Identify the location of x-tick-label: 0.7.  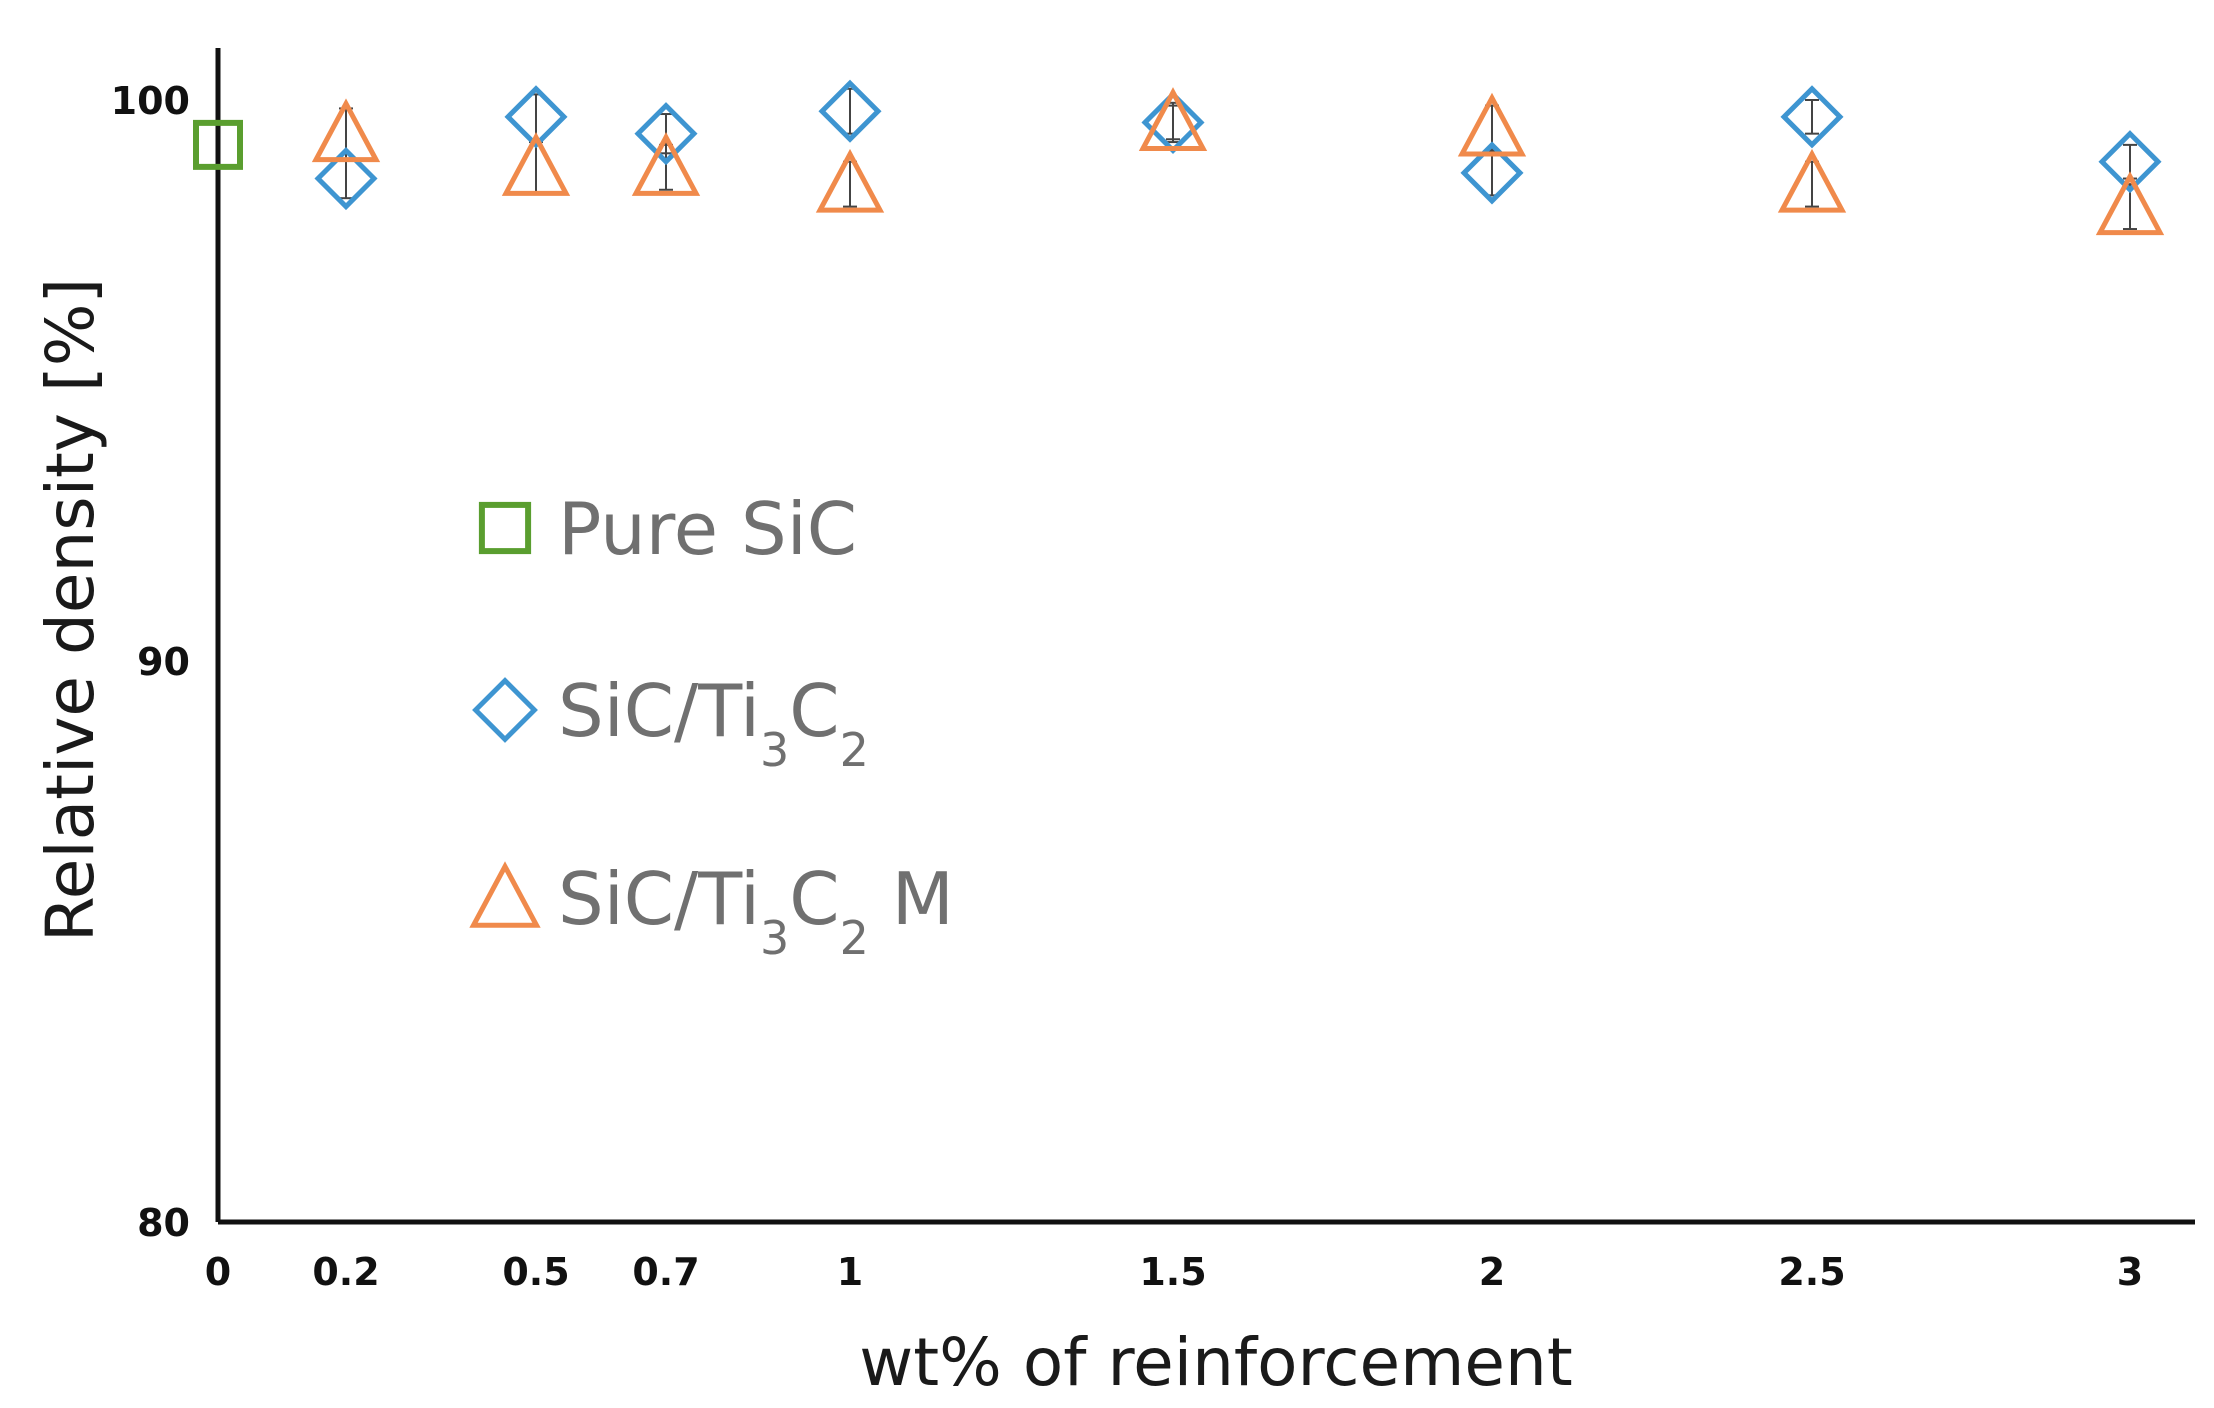
(665, 1272).